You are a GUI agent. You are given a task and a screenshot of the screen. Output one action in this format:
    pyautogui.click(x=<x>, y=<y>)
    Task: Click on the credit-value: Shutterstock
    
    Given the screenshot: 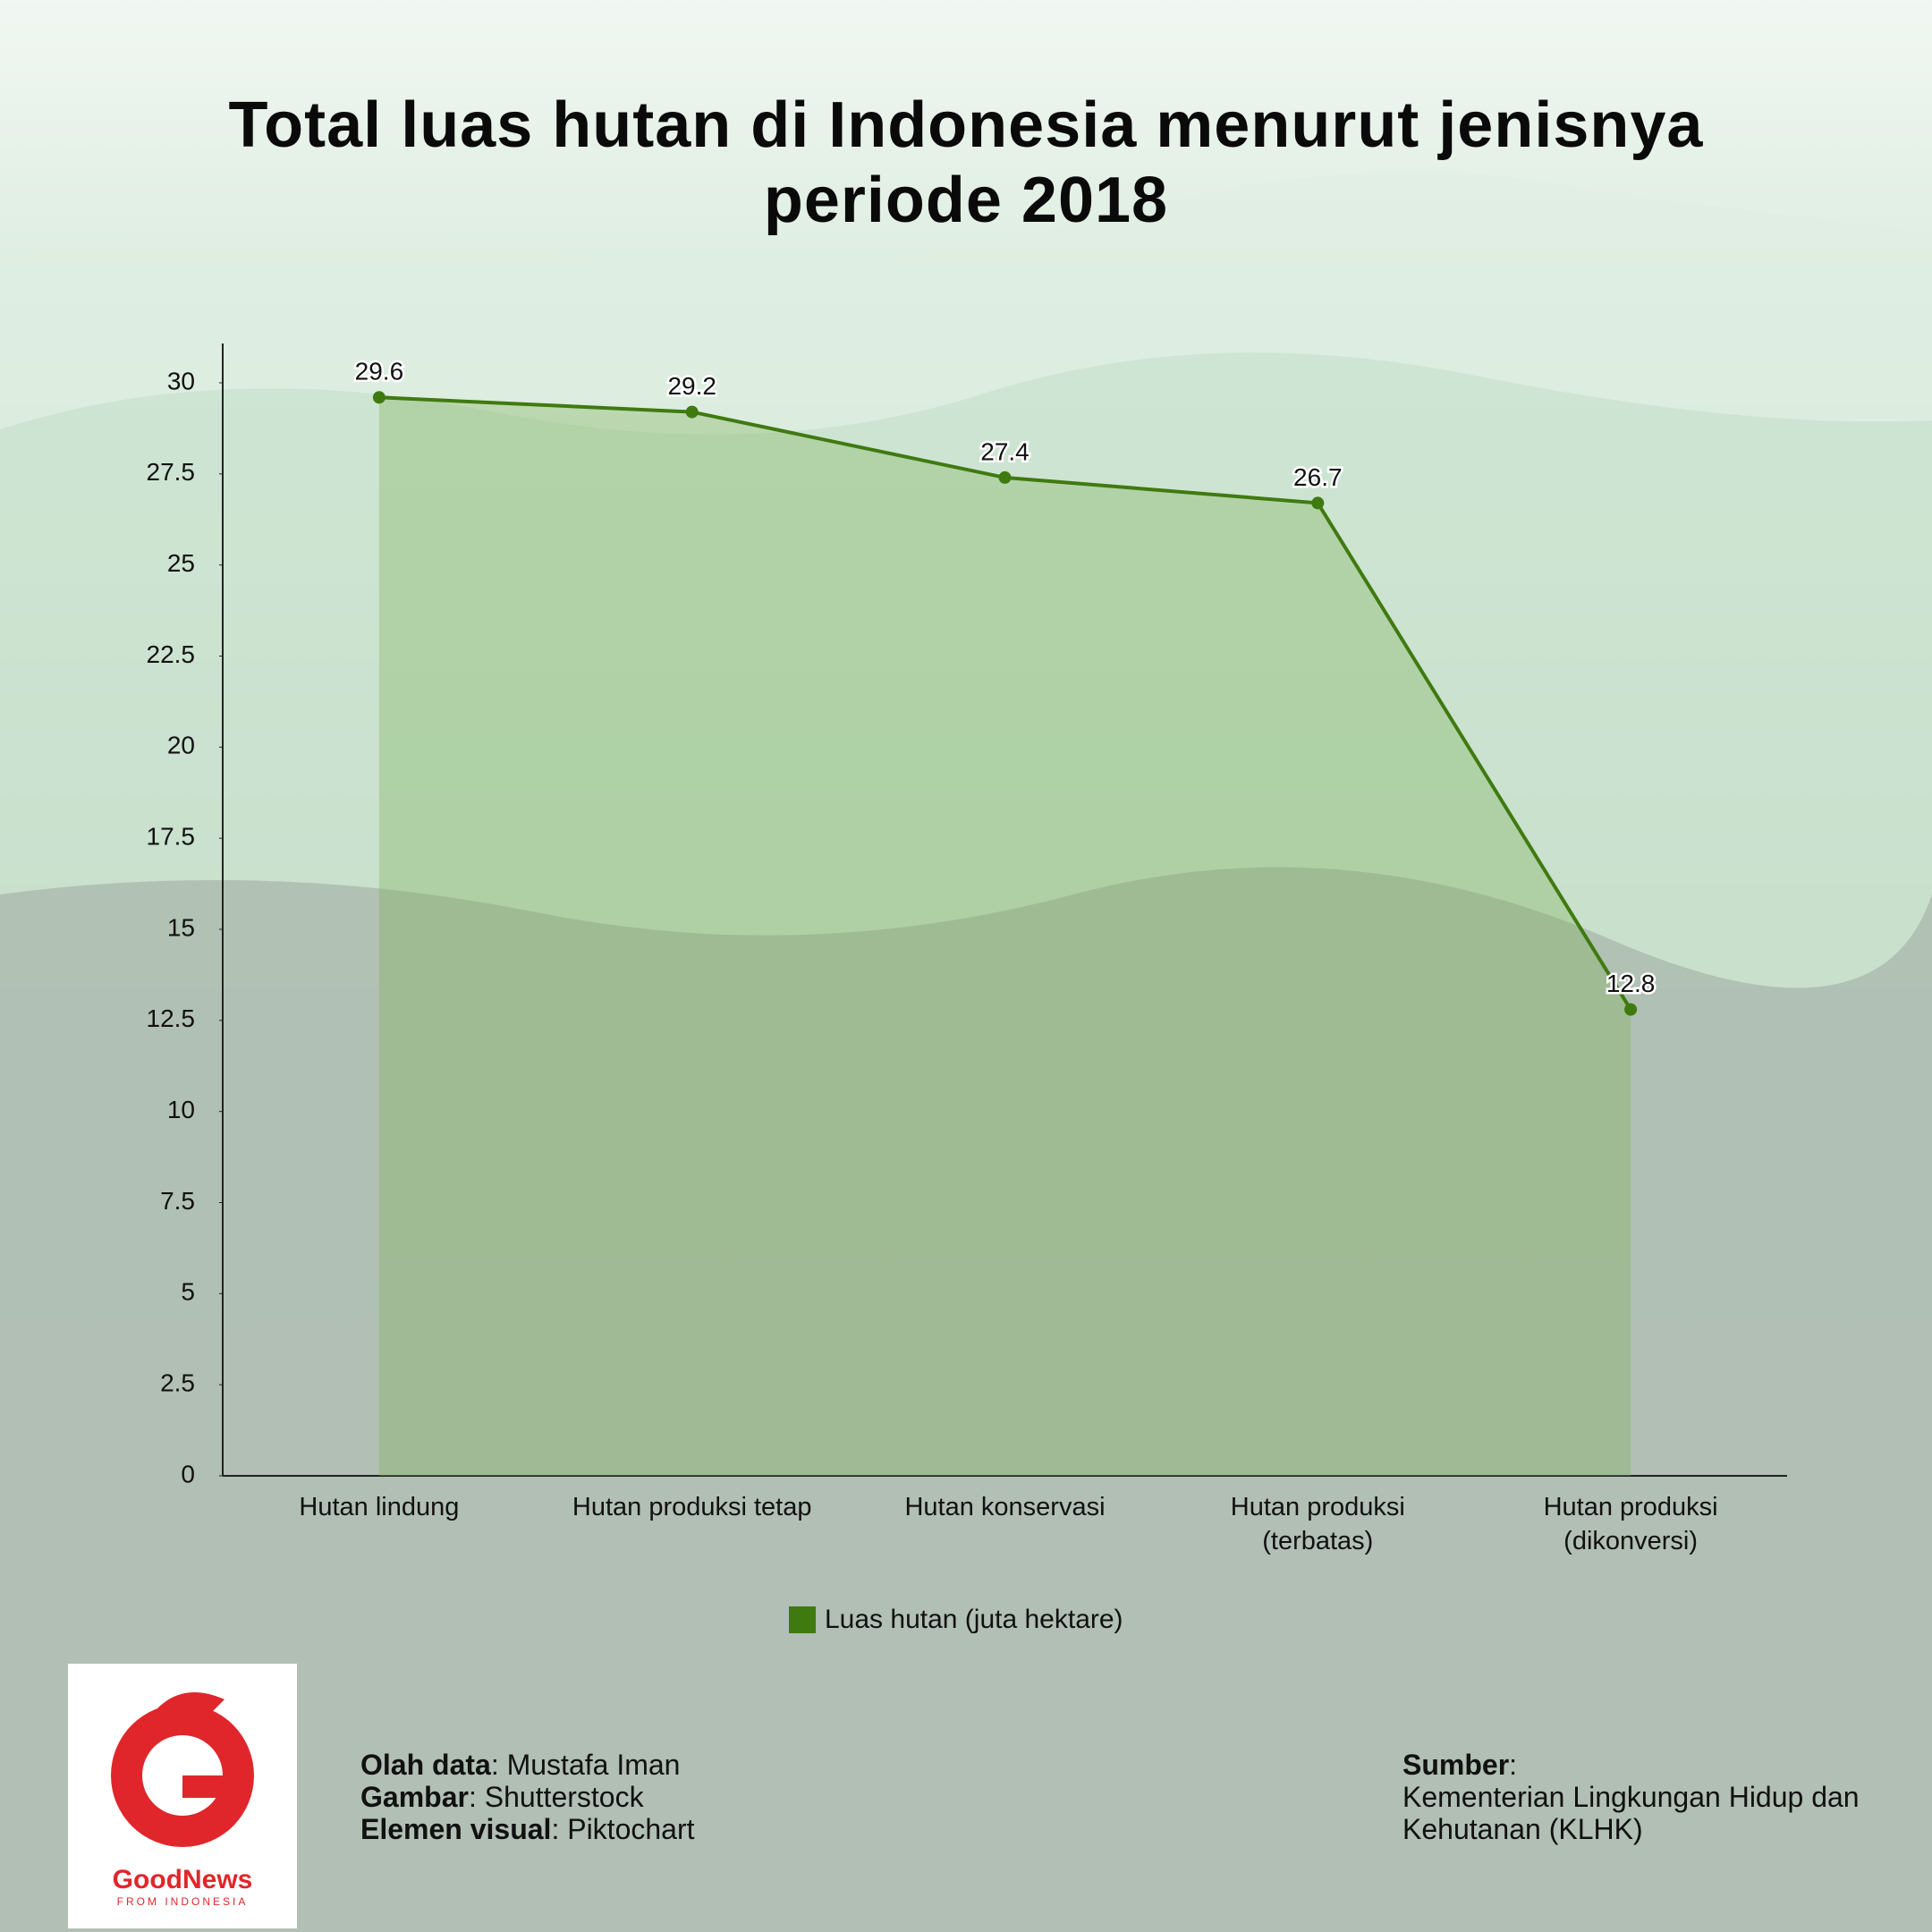 What is the action you would take?
    pyautogui.click(x=564, y=1797)
    